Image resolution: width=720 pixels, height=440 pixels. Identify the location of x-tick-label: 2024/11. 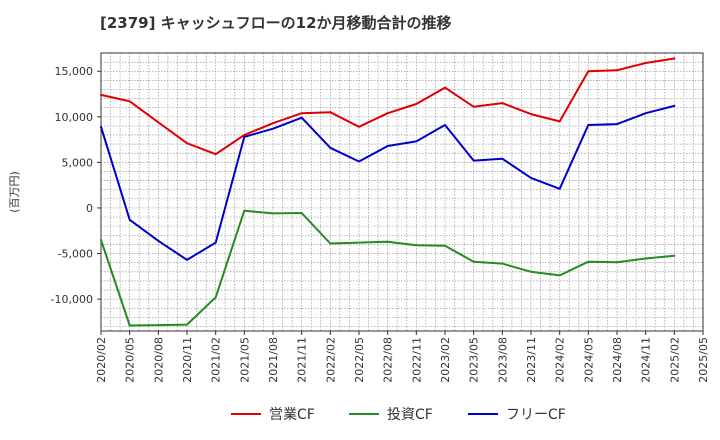
(646, 360).